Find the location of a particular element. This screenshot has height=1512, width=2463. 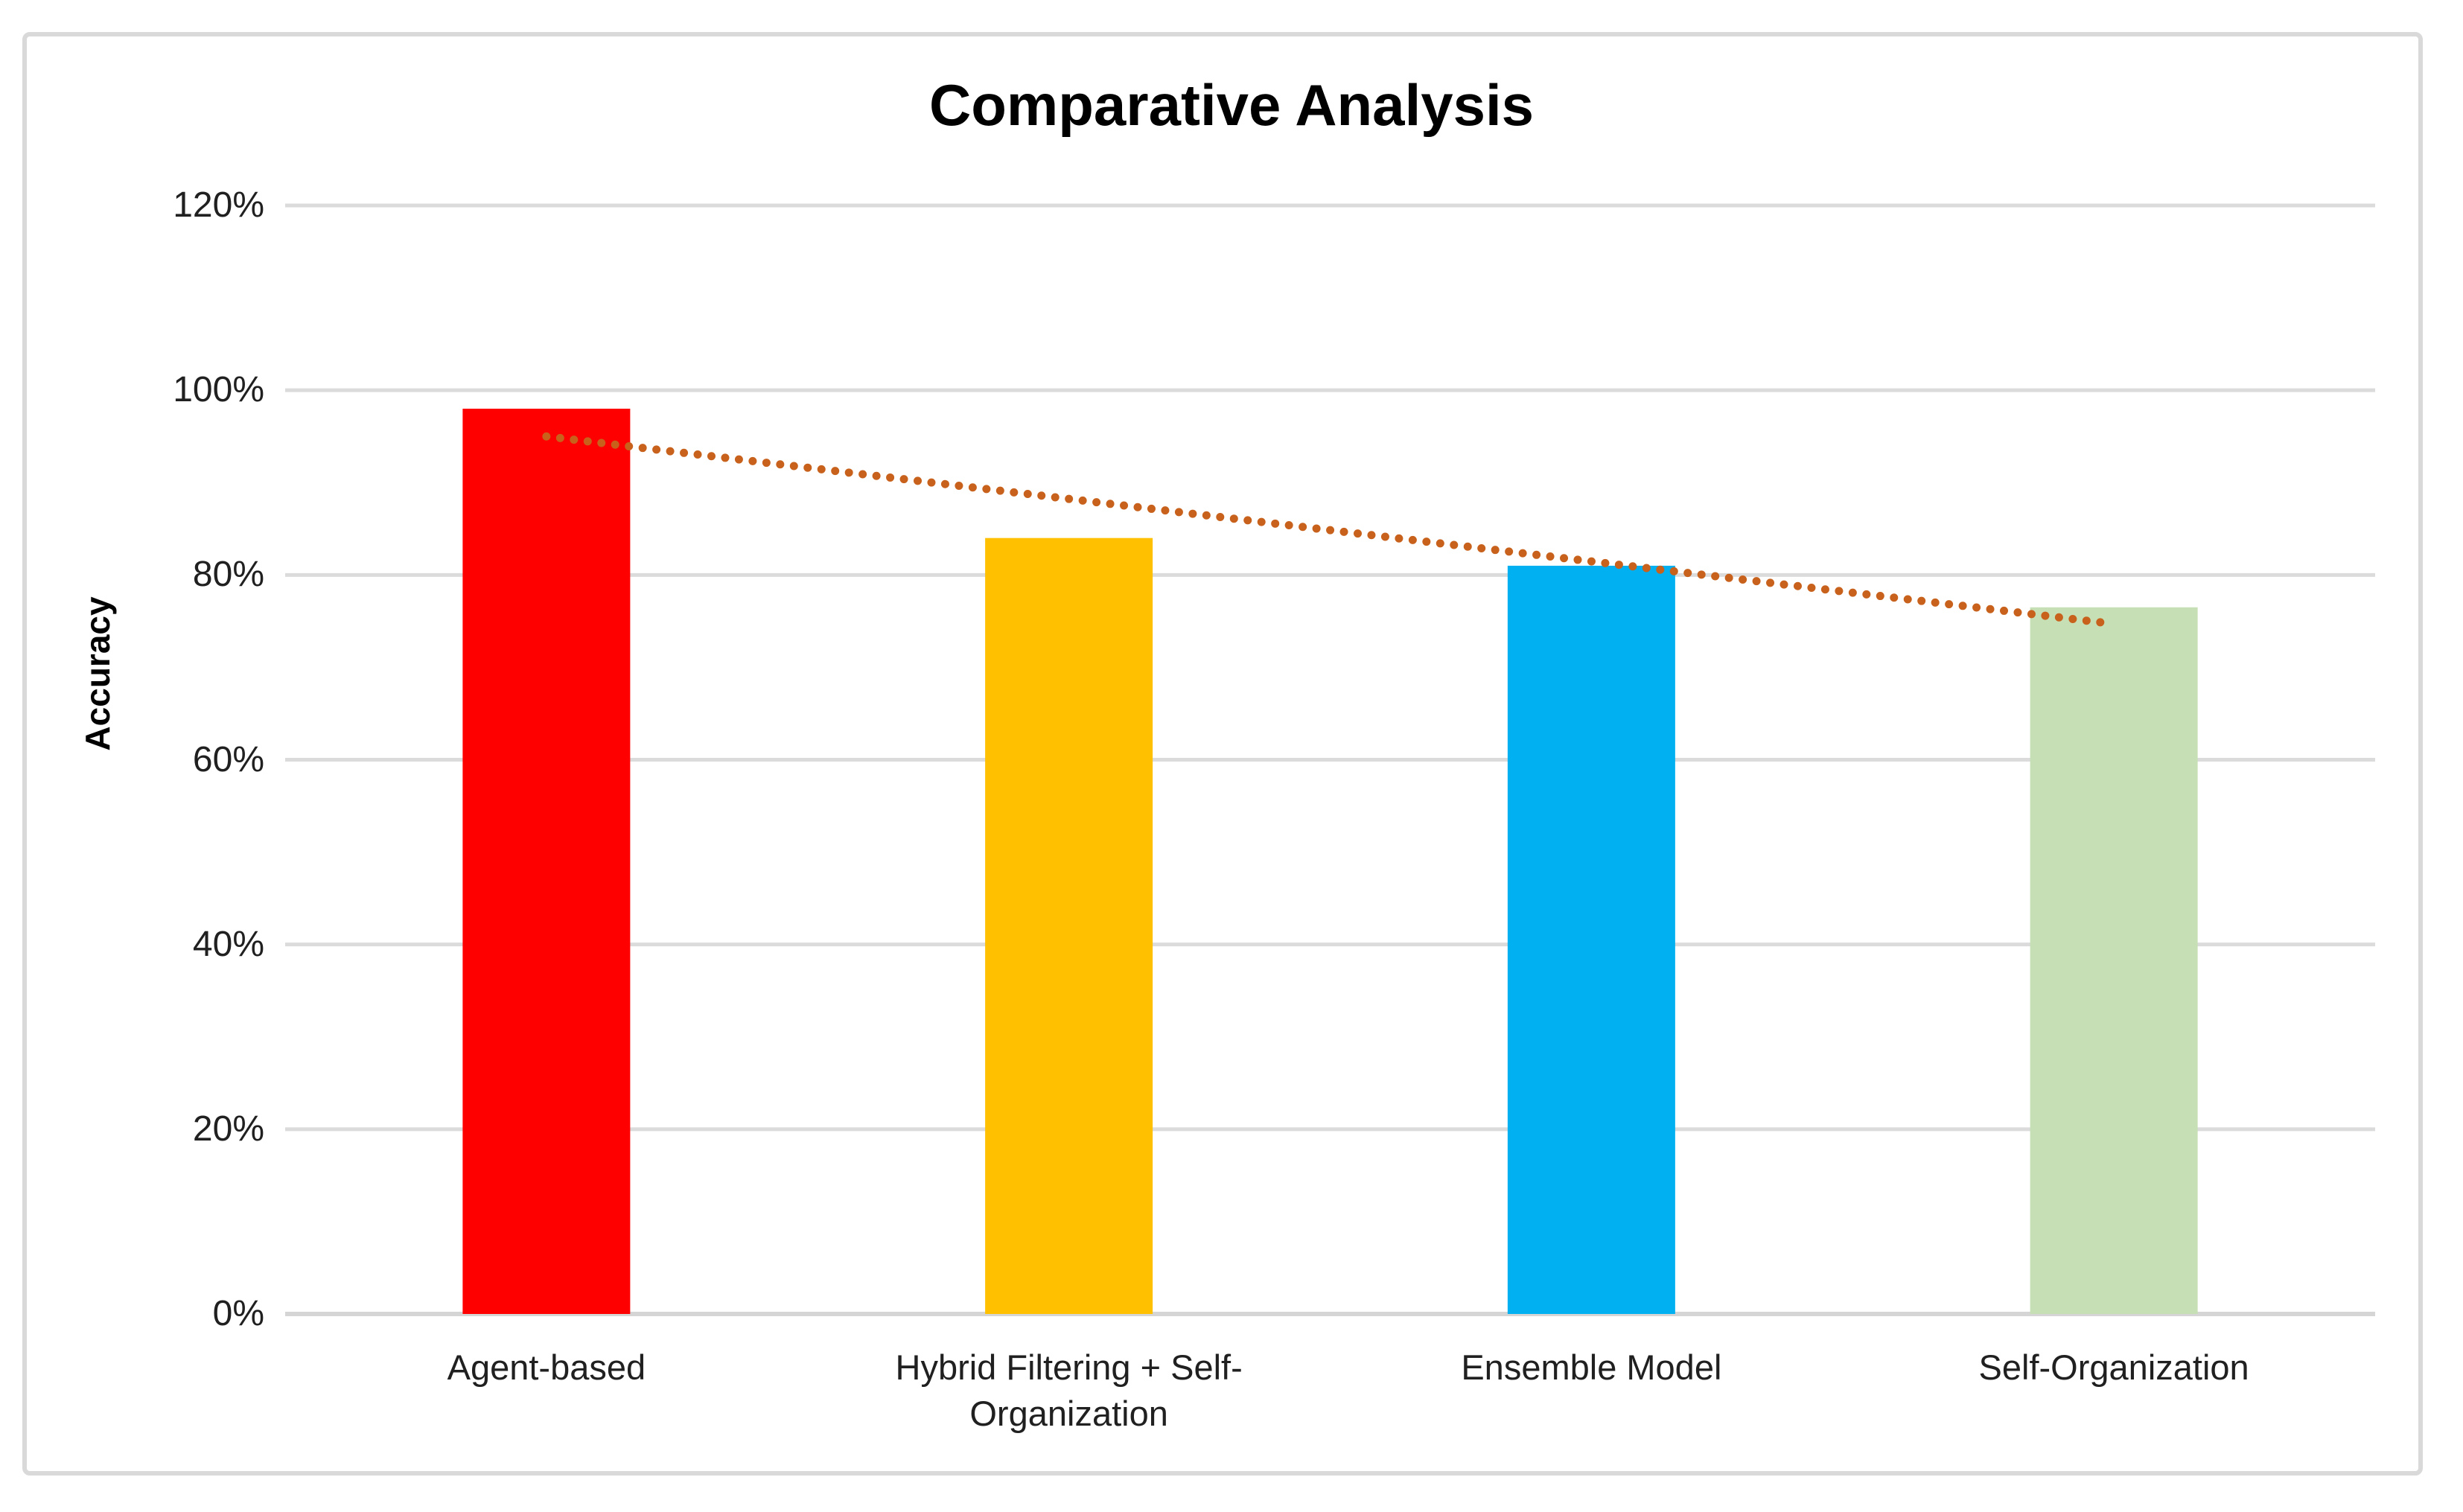

y-tick-label: 100% is located at coordinates (218, 390).